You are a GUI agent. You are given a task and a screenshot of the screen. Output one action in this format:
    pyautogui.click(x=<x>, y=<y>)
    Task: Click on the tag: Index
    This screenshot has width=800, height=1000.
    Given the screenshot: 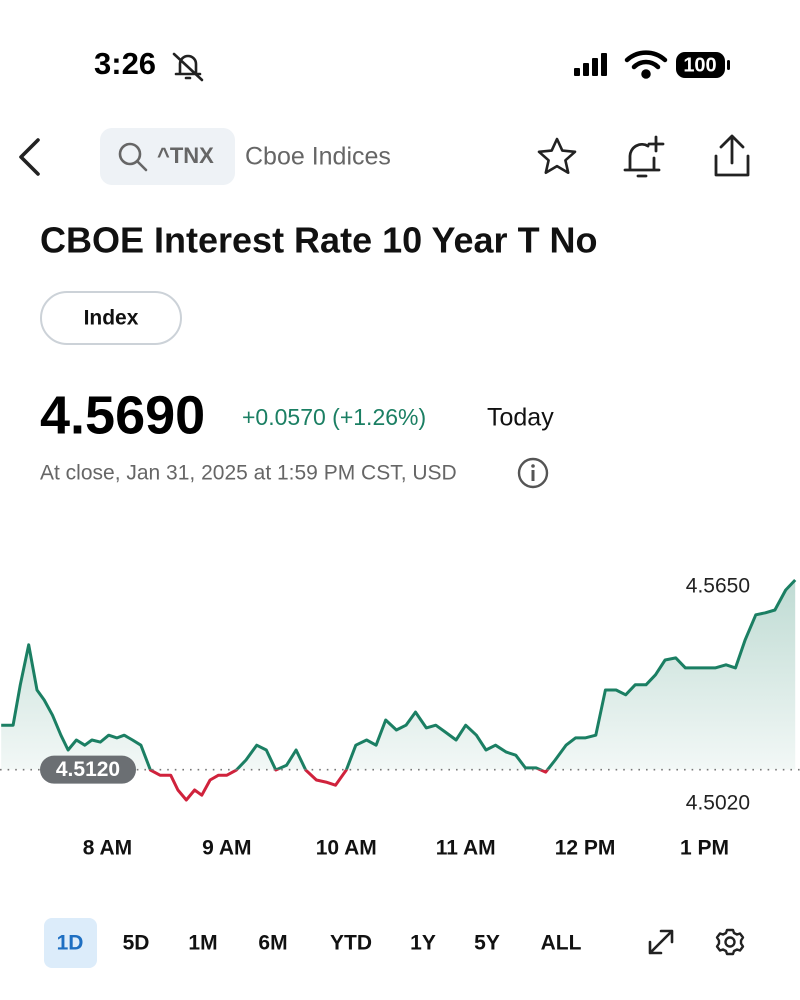 What is the action you would take?
    pyautogui.click(x=111, y=318)
    